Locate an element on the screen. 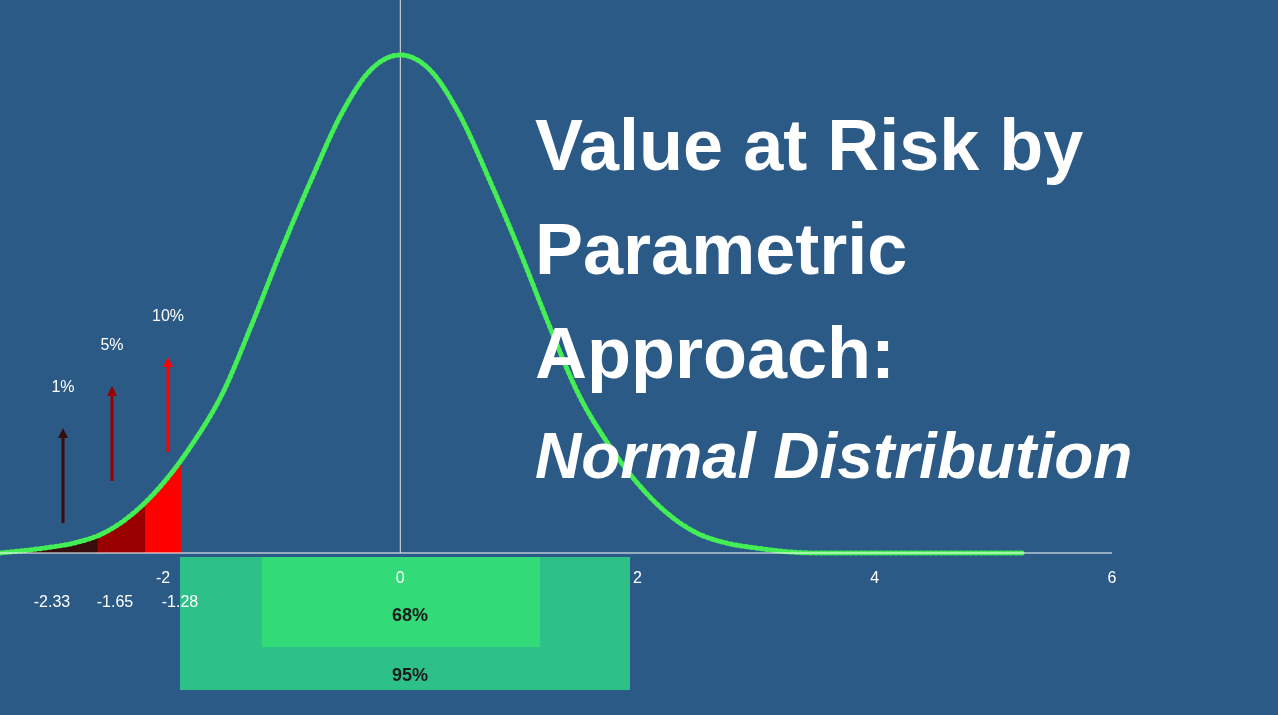 The image size is (1278, 715). text: -2.33 is located at coordinates (52, 602).